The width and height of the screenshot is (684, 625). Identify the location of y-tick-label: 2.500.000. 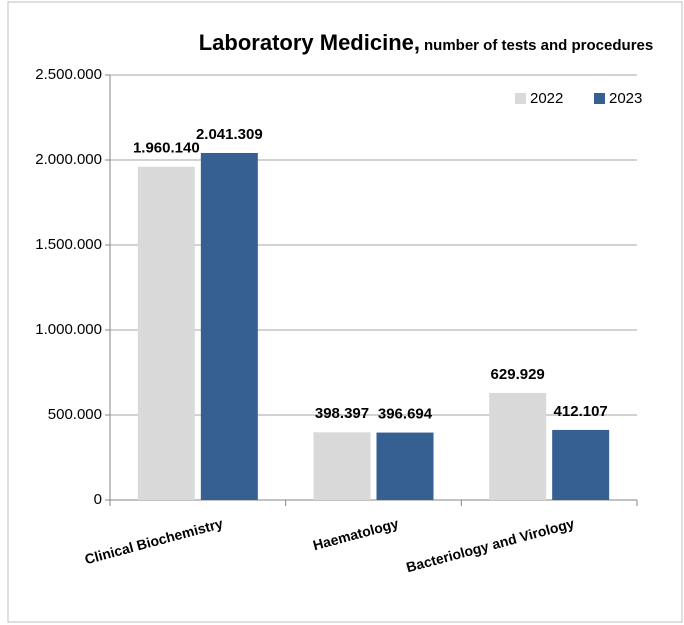
(68, 74).